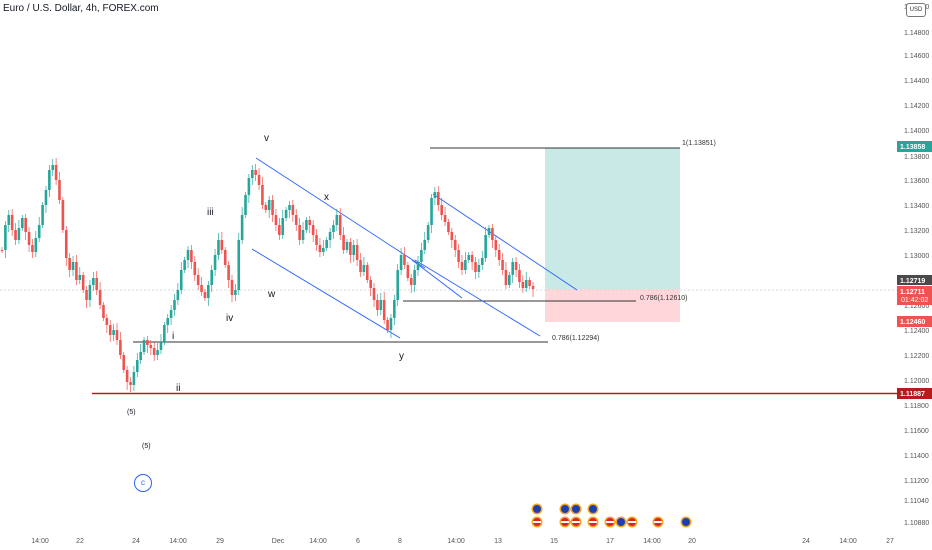 This screenshot has width=932, height=550. I want to click on stop-price-tag, so click(914, 321).